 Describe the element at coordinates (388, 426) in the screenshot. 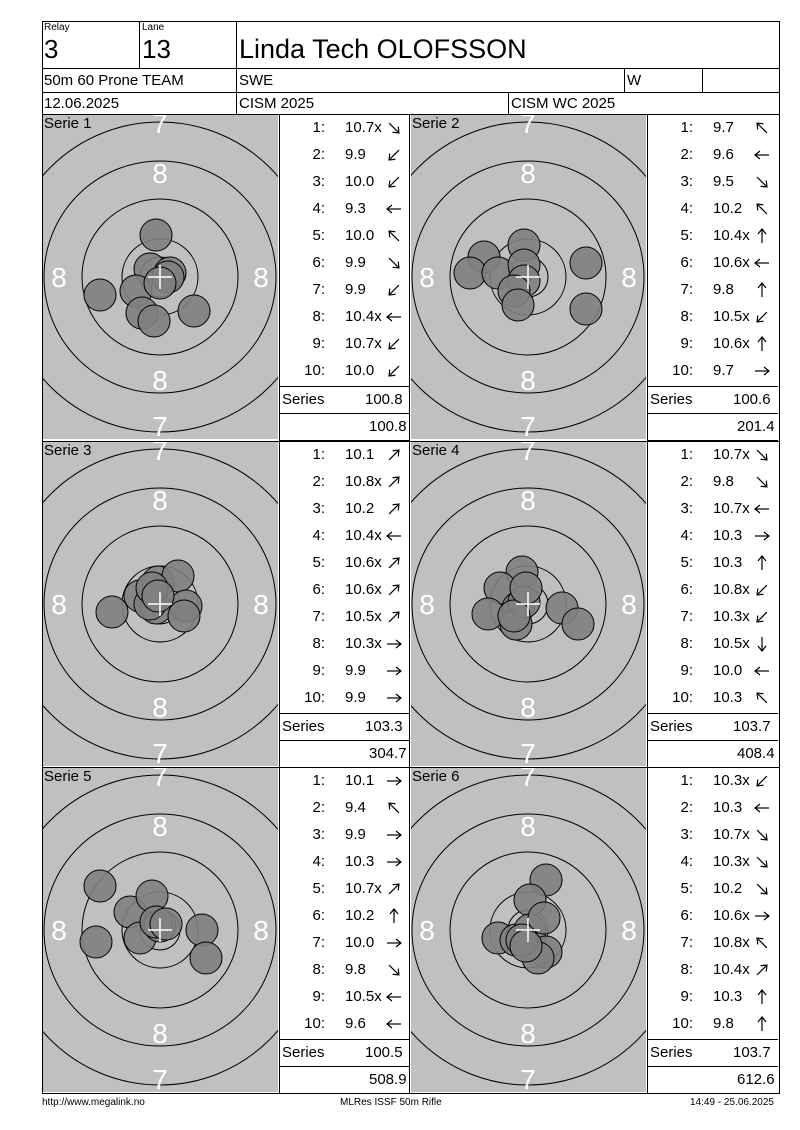

I see `cumulative-total: 100.8` at that location.